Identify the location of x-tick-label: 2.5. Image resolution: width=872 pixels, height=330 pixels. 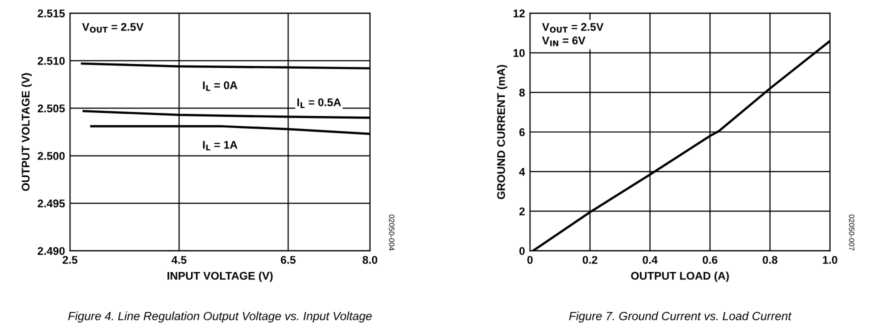
(70, 260).